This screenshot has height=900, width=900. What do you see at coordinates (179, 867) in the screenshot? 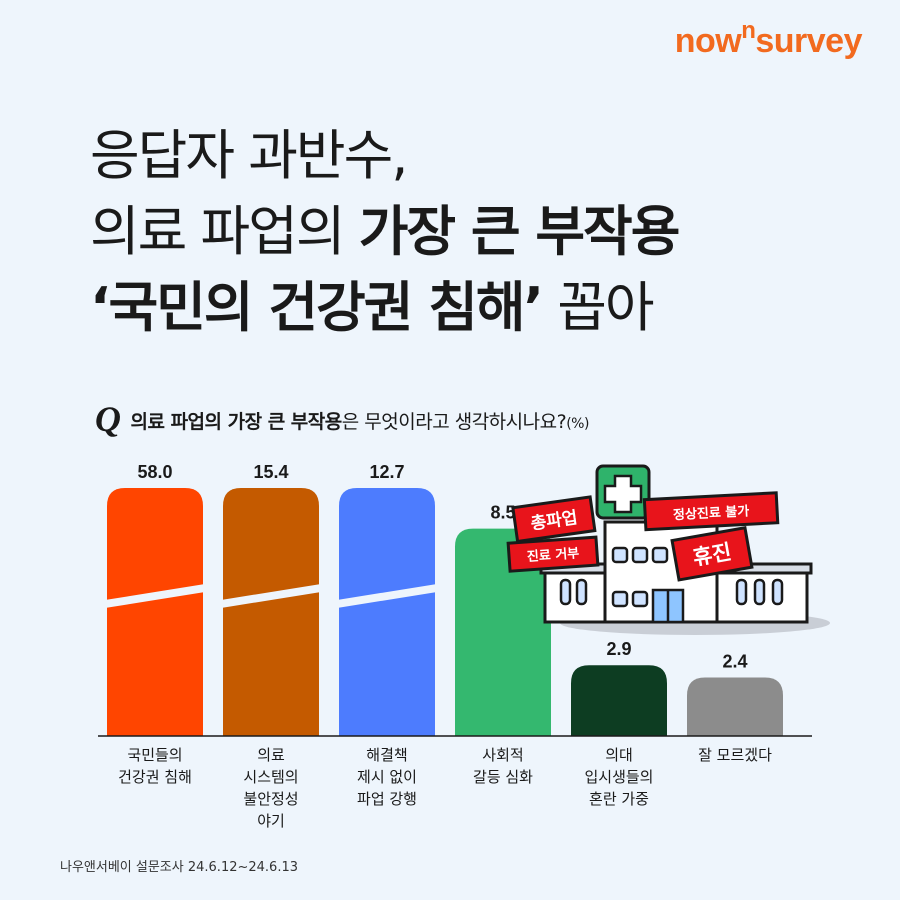
I see `source-note: 나우앤서베이 설문조사 24.6.12~24.6.13` at bounding box center [179, 867].